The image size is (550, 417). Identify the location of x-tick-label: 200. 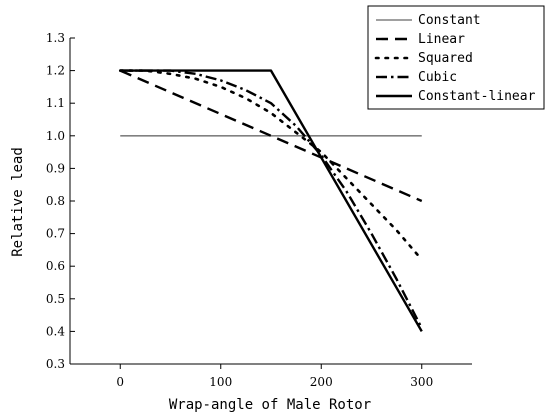
(321, 382).